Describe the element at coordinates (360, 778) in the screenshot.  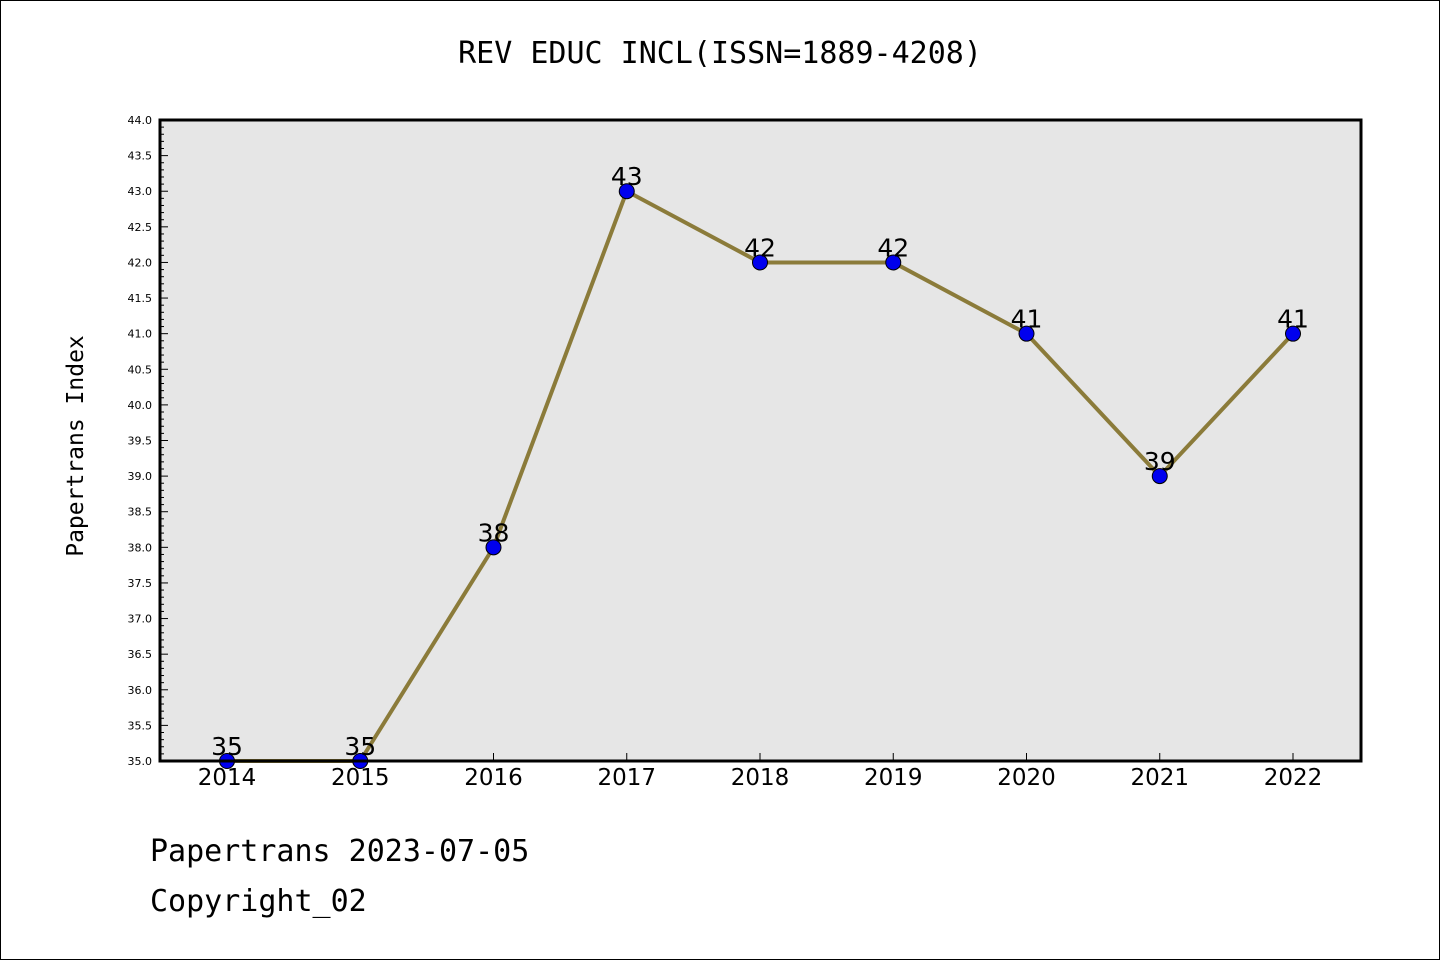
I see `x-tick-label: 2015` at that location.